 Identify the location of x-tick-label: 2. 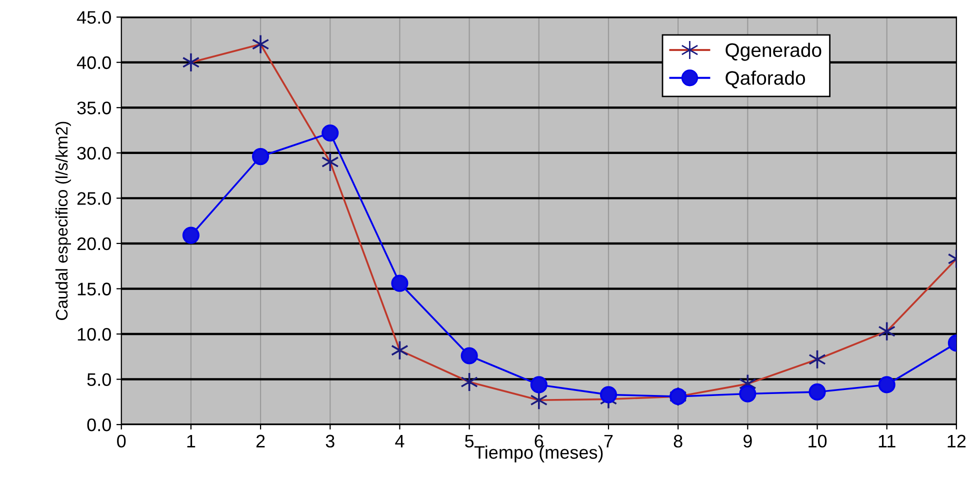
(260, 441).